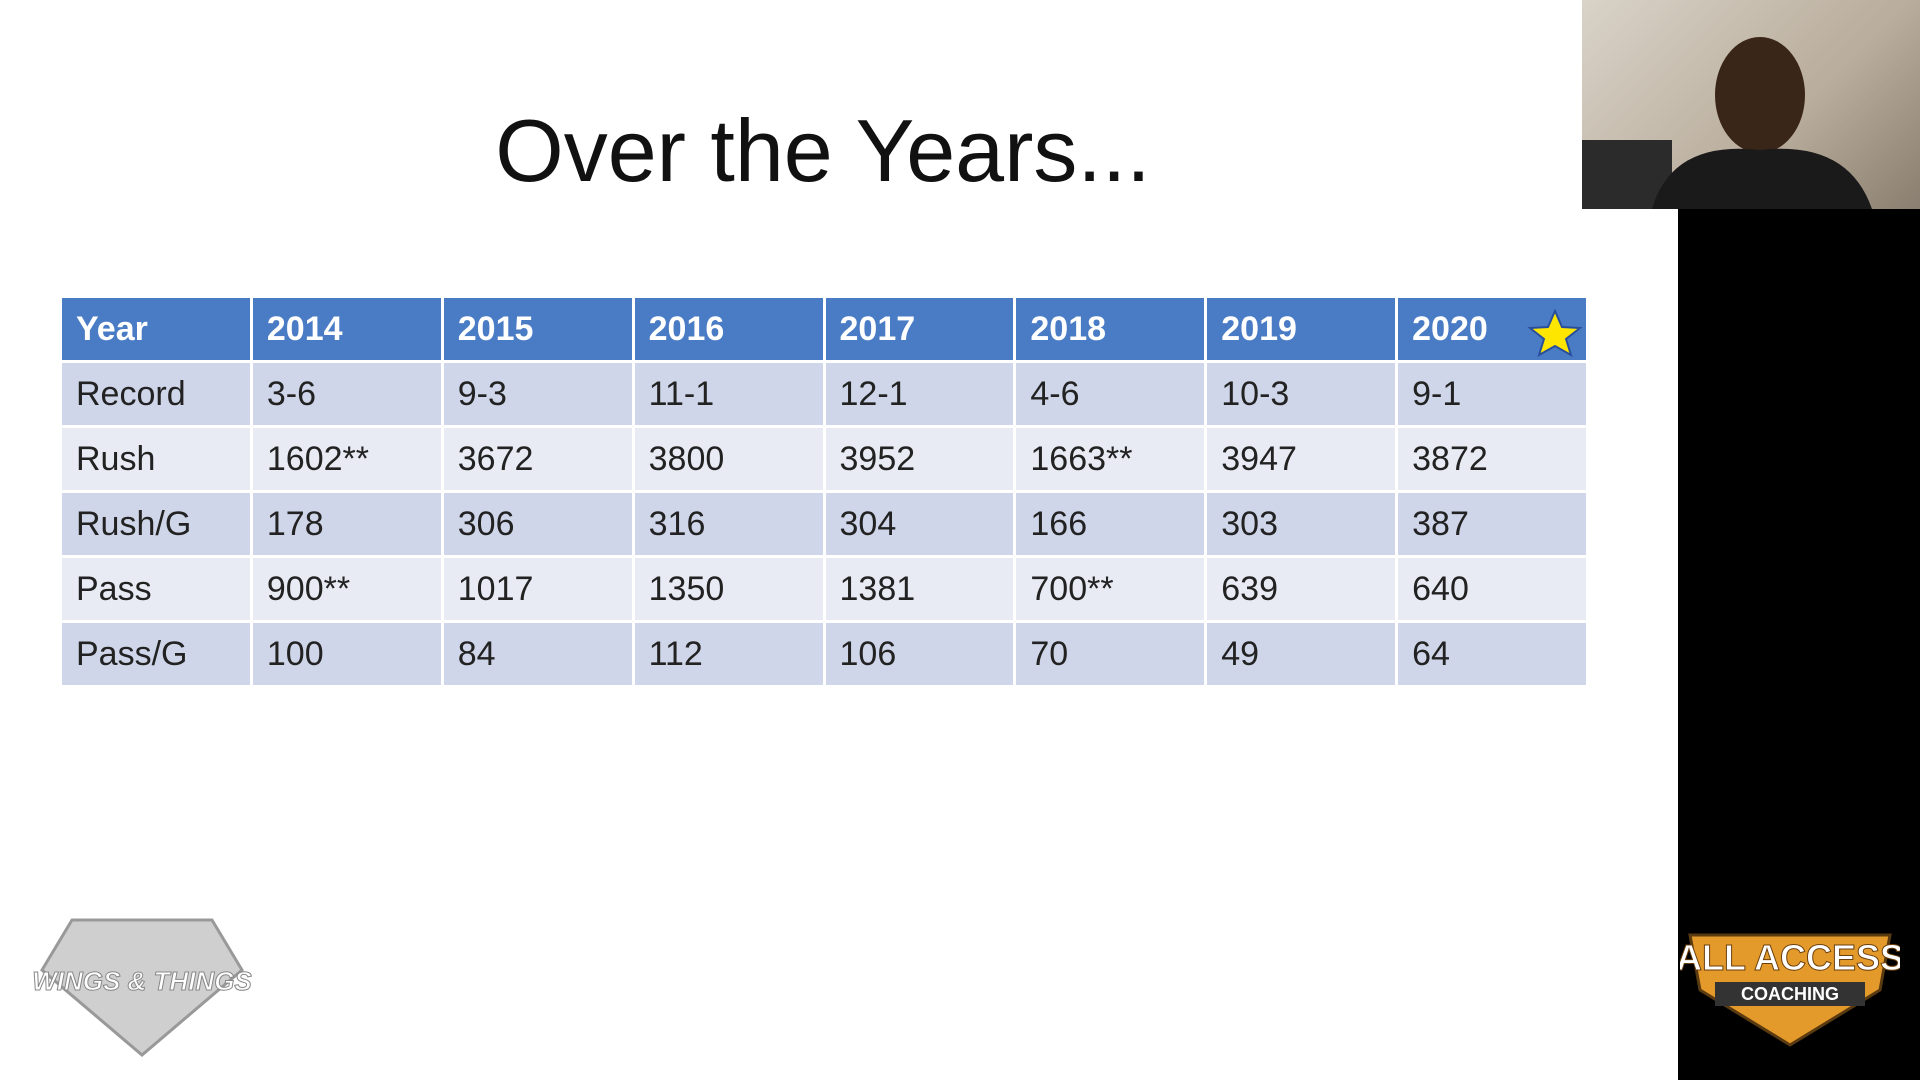 The width and height of the screenshot is (1920, 1080). I want to click on table-cell: 303, so click(1301, 524).